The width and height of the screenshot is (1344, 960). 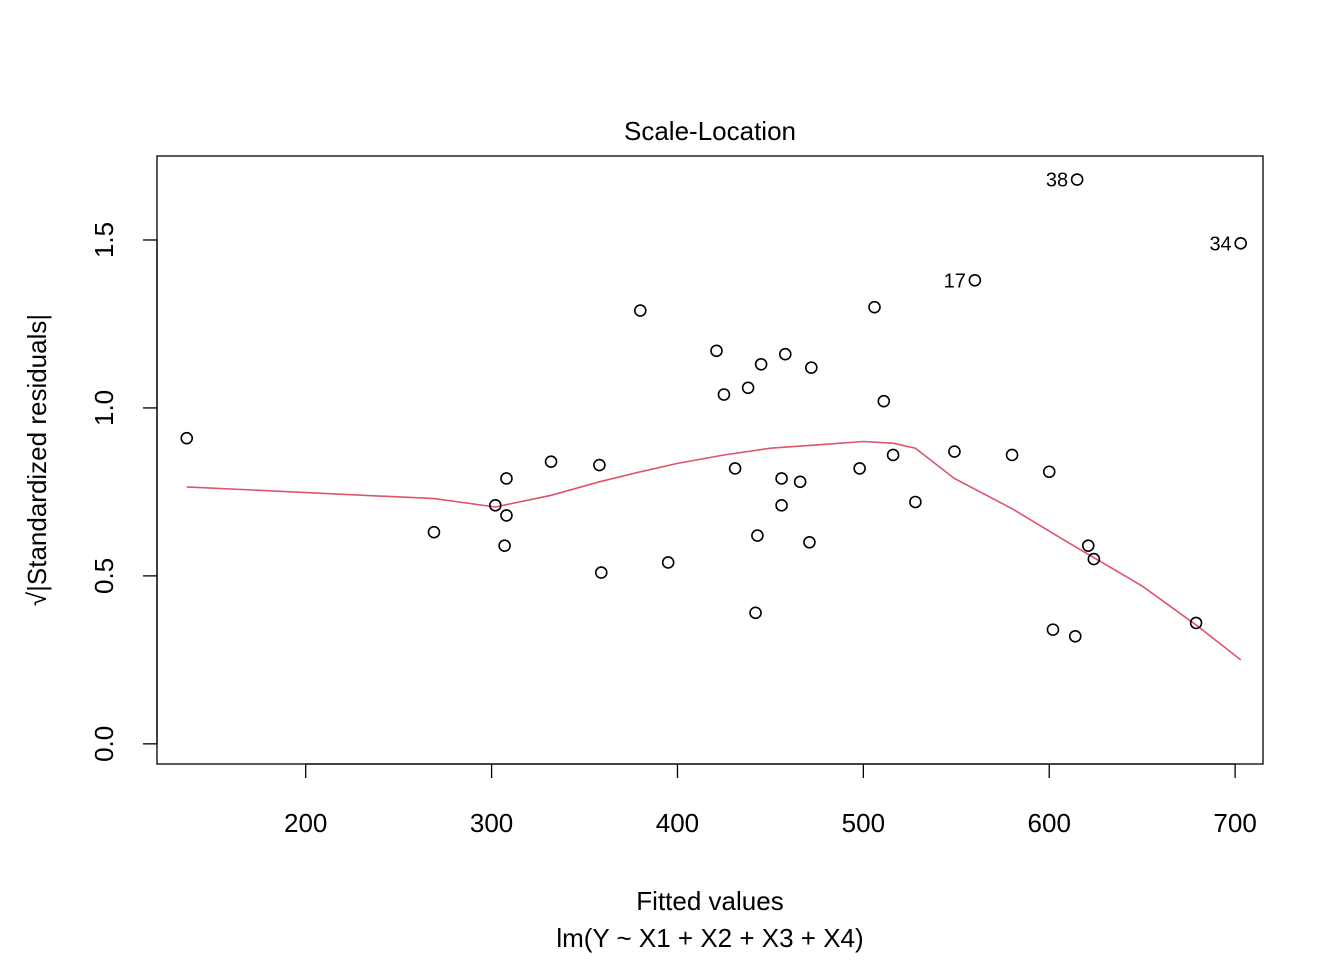 I want to click on chart-title: Scale-Location, so click(x=710, y=131).